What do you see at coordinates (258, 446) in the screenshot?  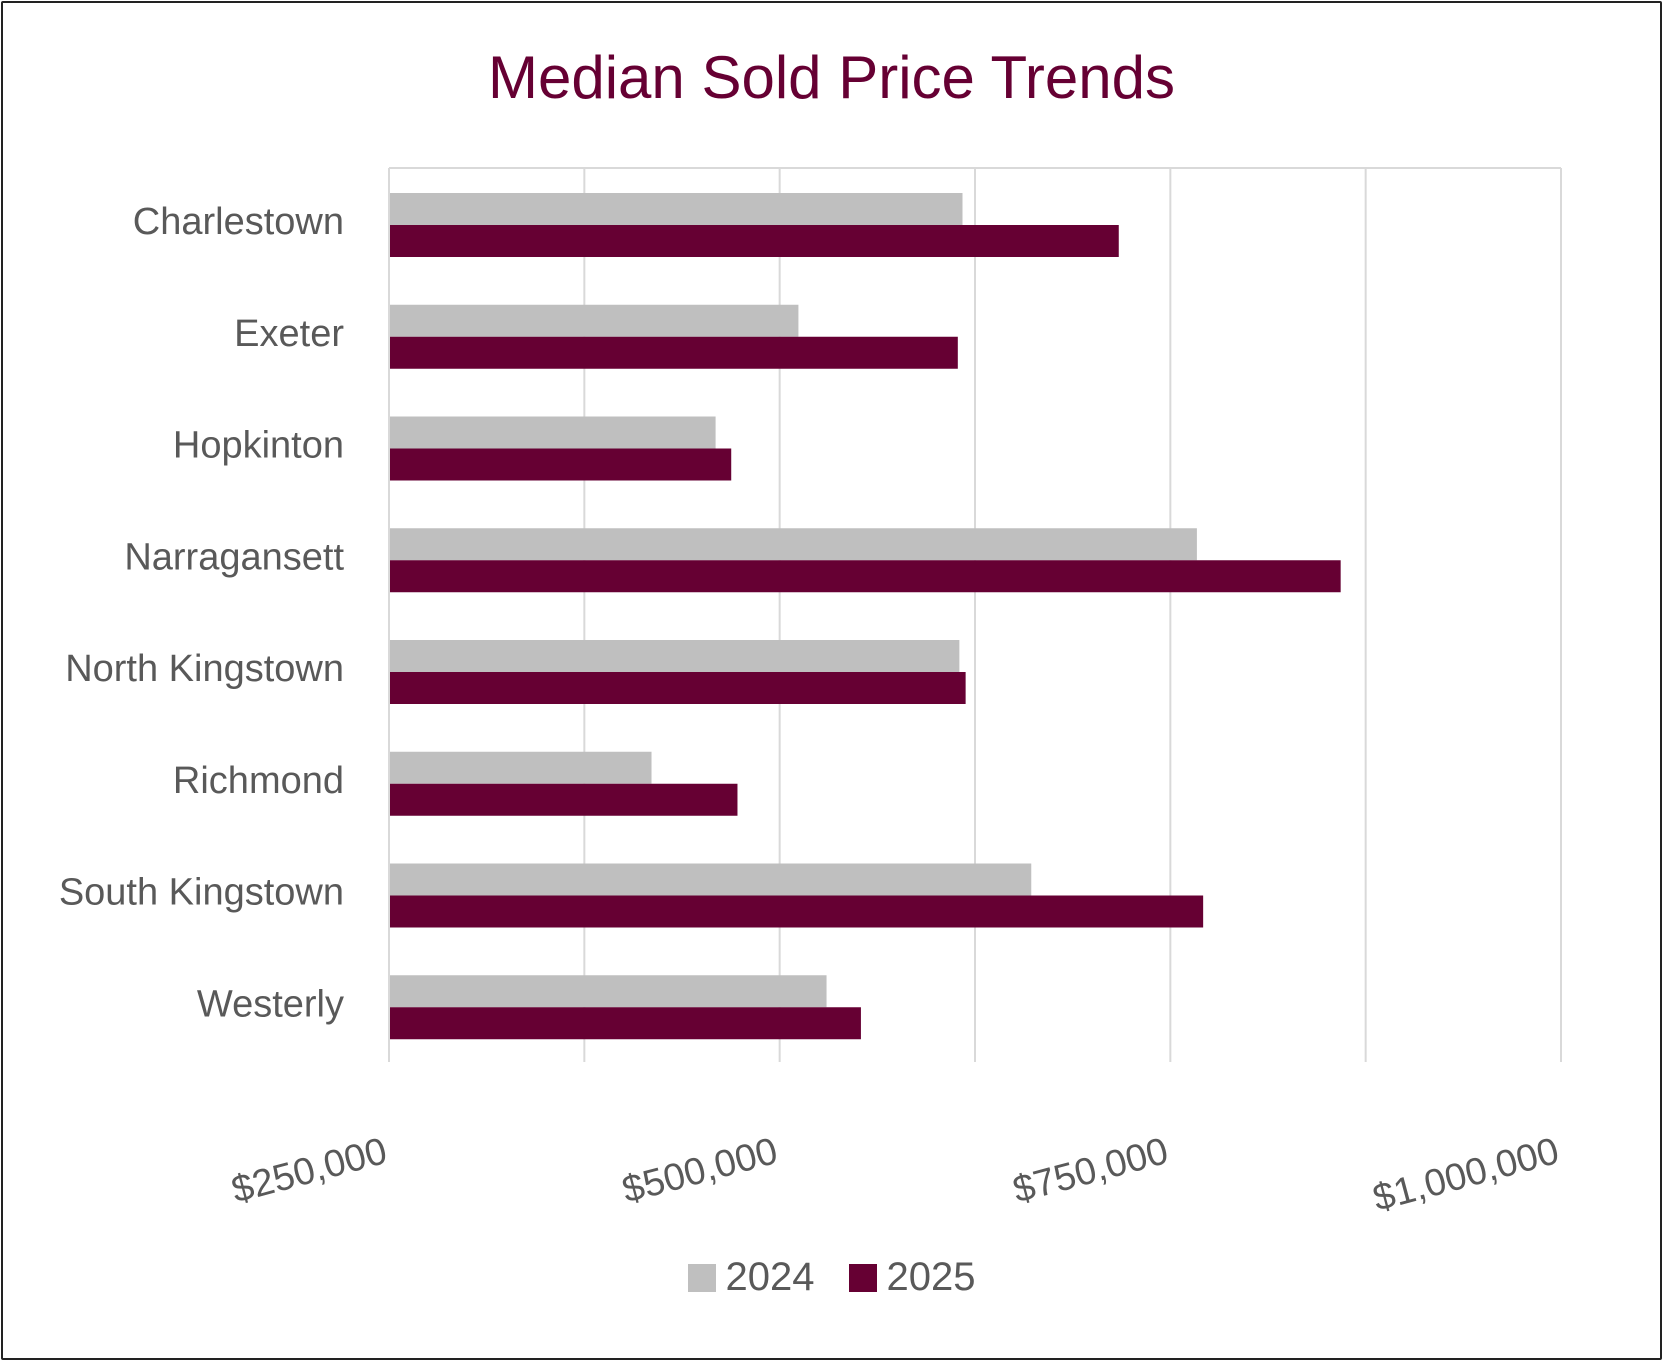 I see `category-label-hopkinton: Hopkinton` at bounding box center [258, 446].